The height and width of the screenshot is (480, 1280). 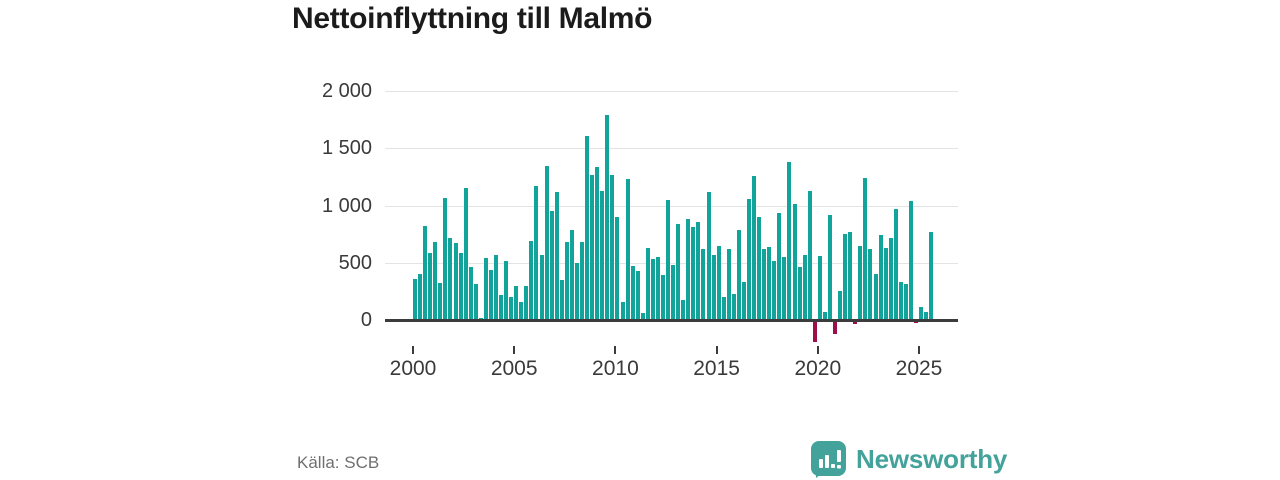 I want to click on x-tick-label: 2015, so click(x=716, y=368).